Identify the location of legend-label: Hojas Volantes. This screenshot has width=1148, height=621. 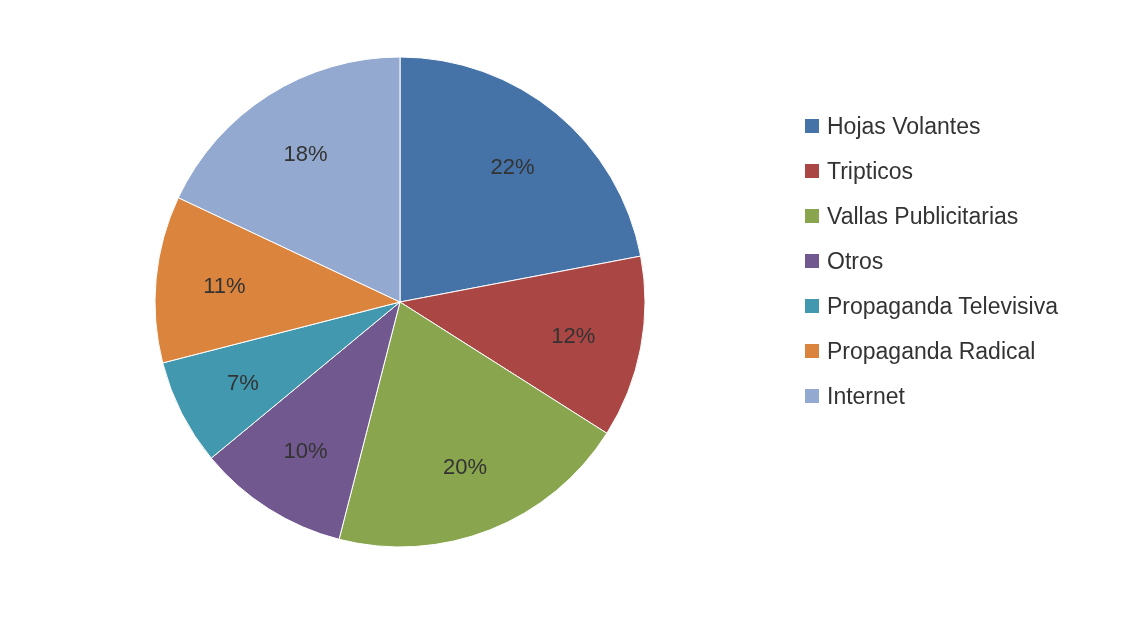
(904, 126).